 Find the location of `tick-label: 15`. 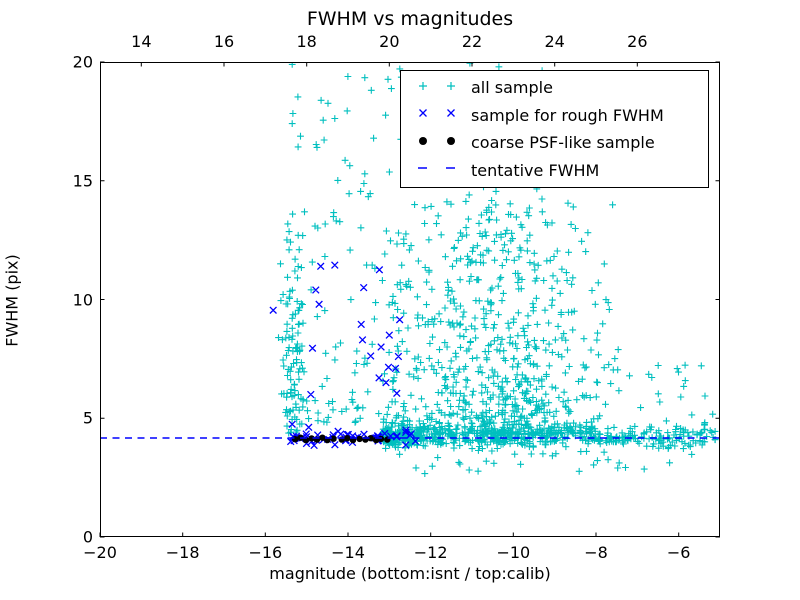

tick-label: 15 is located at coordinates (82, 181).